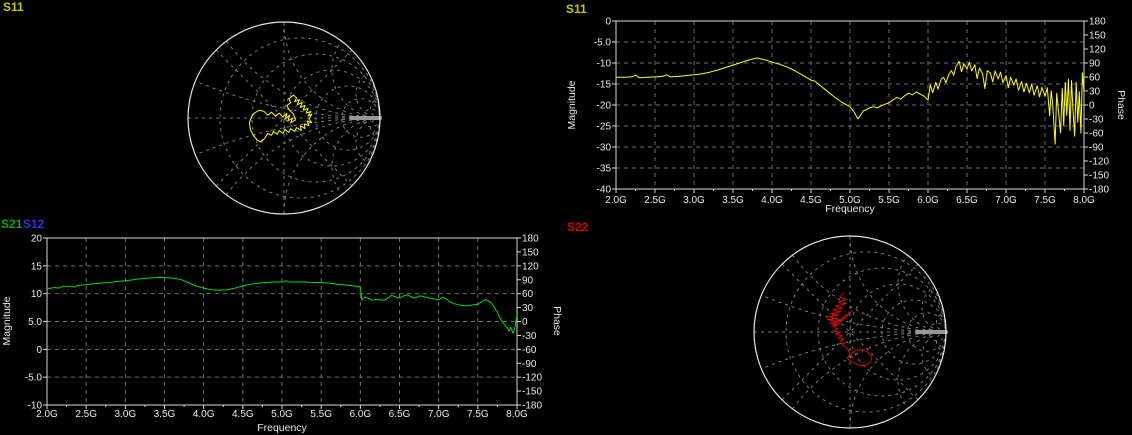 The width and height of the screenshot is (1132, 435). I want to click on axis-title-frequency-bottom: Frequency, so click(282, 428).